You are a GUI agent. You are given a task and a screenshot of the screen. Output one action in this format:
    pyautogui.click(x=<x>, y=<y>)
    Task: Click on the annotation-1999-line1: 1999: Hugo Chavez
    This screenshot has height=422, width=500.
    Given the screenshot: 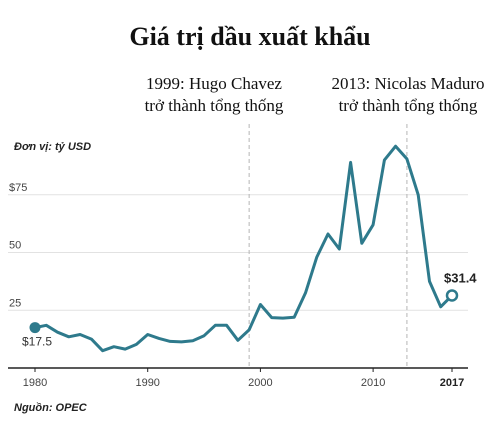 What is the action you would take?
    pyautogui.click(x=214, y=83)
    